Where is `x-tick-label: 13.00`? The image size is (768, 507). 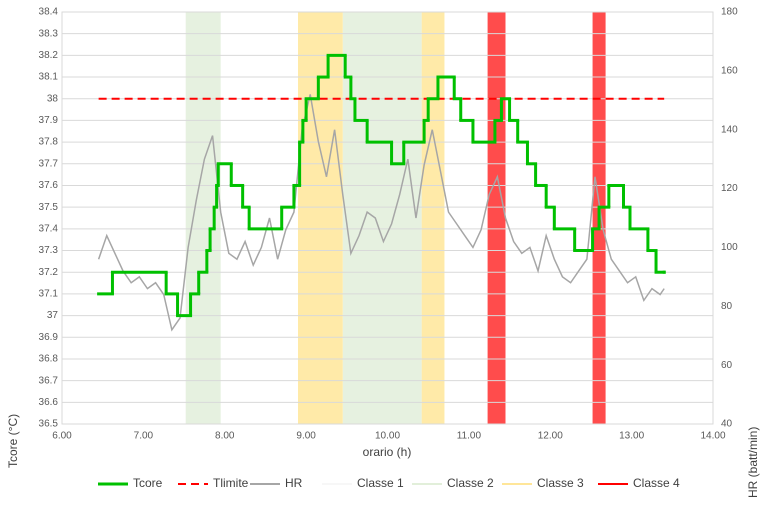 x-tick-label: 13.00 is located at coordinates (631, 436).